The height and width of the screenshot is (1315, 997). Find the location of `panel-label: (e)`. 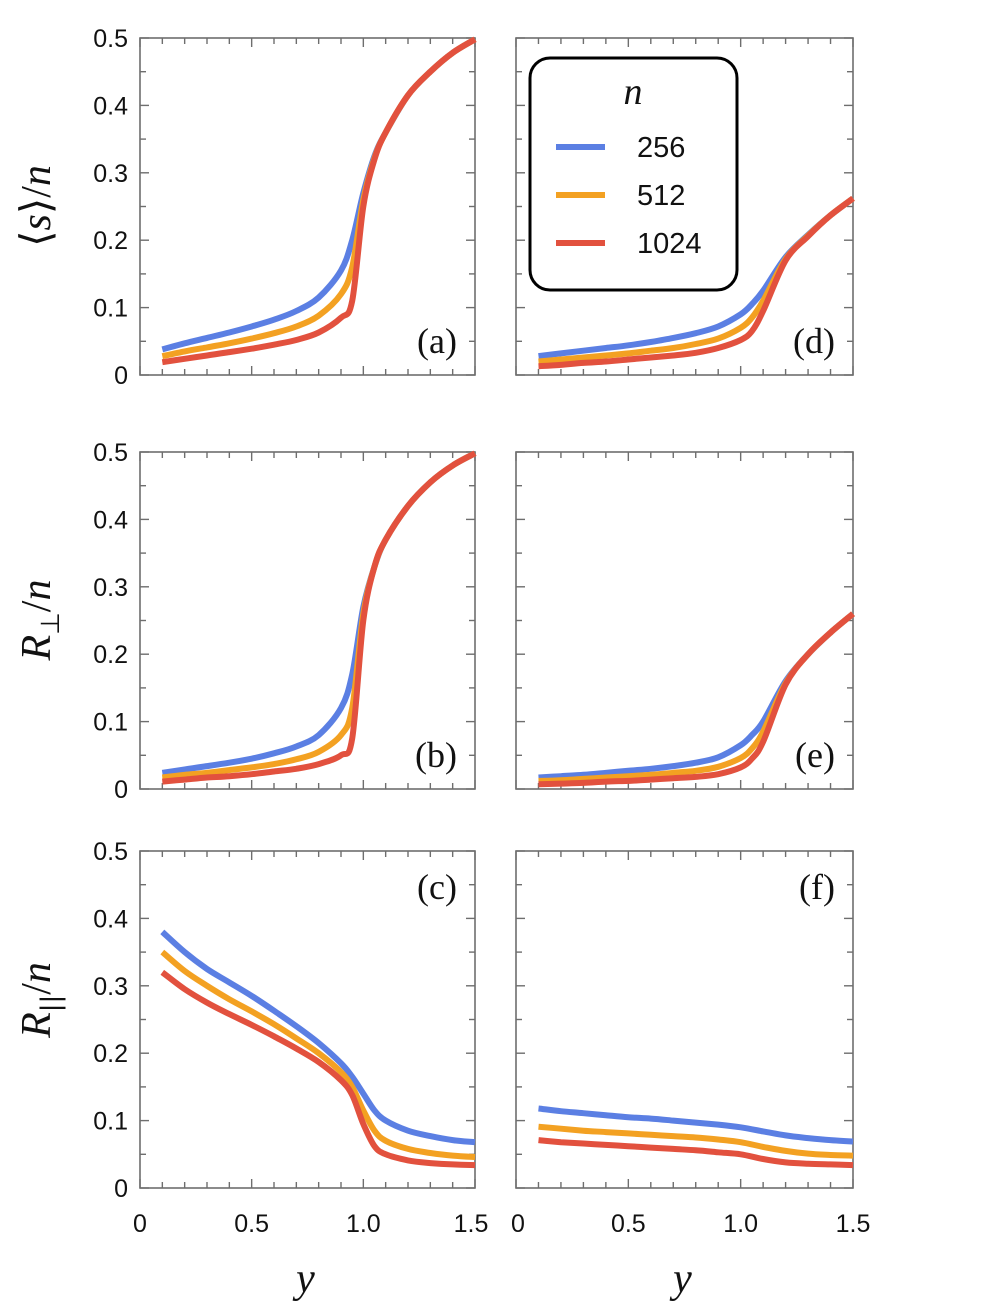

panel-label: (e) is located at coordinates (815, 755).